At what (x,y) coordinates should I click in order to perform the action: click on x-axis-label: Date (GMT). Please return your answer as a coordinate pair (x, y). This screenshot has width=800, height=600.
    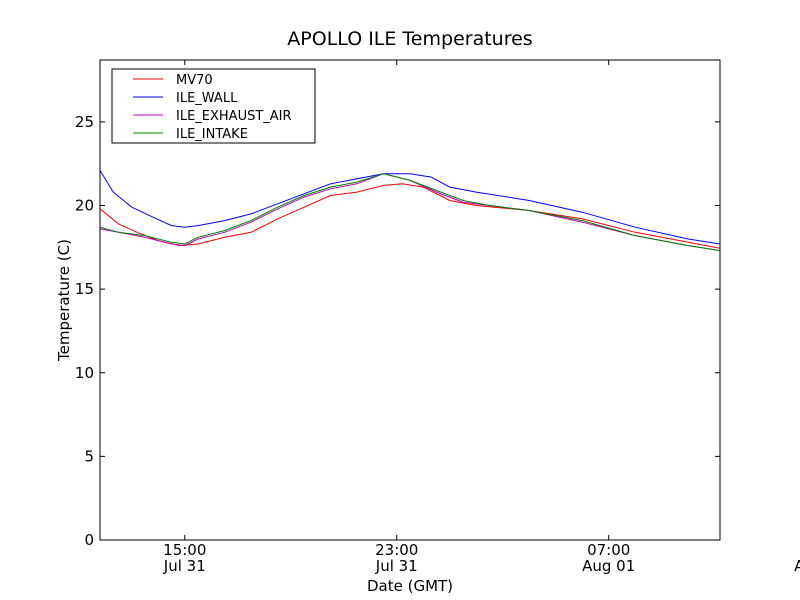
    Looking at the image, I should click on (410, 586).